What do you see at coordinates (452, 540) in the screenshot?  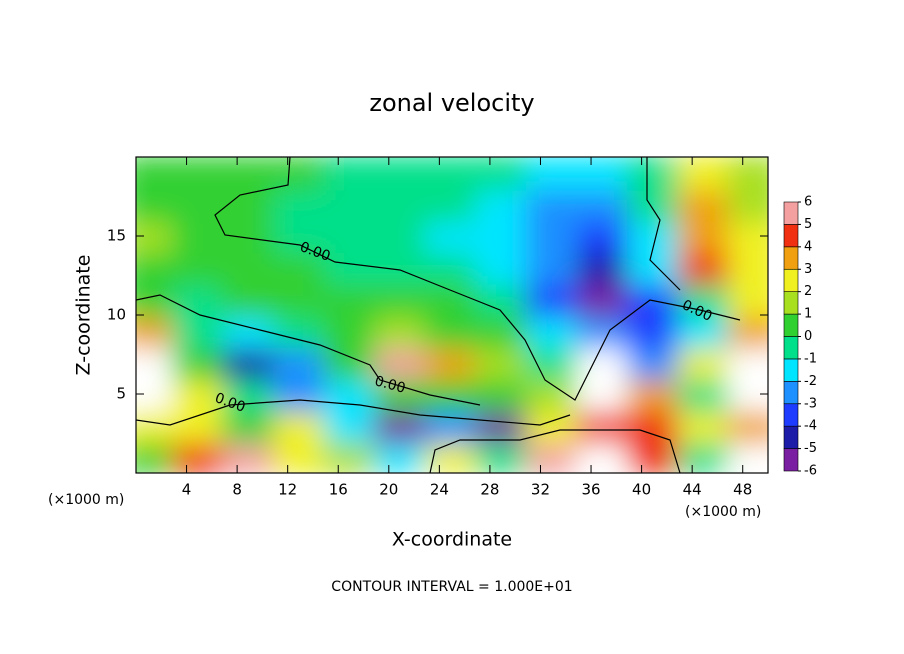 I see `x-axis-label: X-coordinate` at bounding box center [452, 540].